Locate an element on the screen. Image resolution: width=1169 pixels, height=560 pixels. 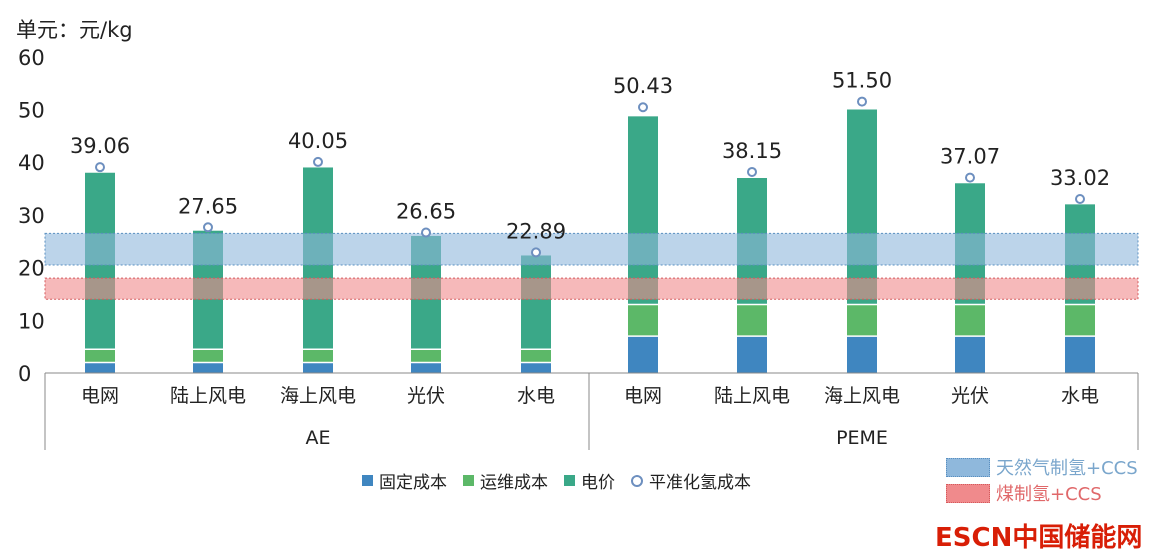
lcoh-value-label: 22.89 is located at coordinates (536, 231).